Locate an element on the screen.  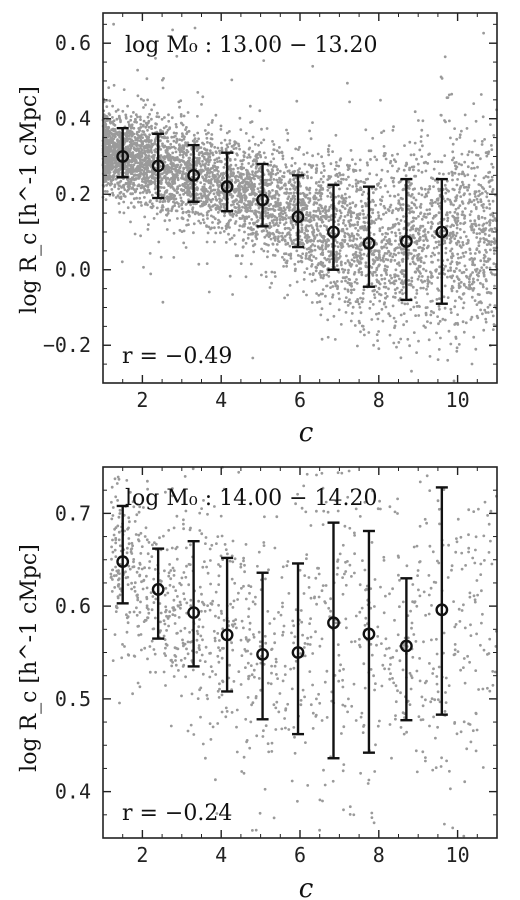
mass-label: log M₀ : 13.00 − 13.20 is located at coordinates (251, 45).